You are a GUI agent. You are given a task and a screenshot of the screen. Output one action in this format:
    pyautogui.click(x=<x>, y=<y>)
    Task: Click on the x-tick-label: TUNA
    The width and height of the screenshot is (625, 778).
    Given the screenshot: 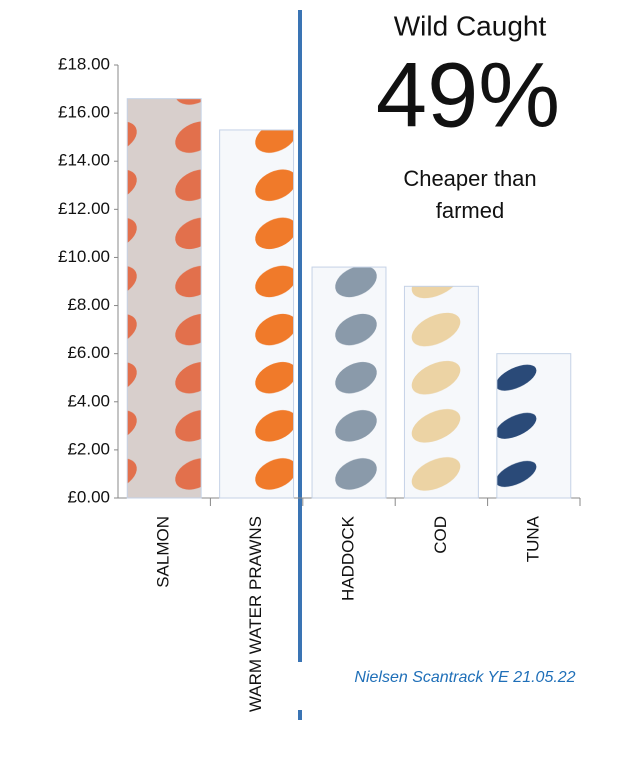 What is the action you would take?
    pyautogui.click(x=532, y=538)
    